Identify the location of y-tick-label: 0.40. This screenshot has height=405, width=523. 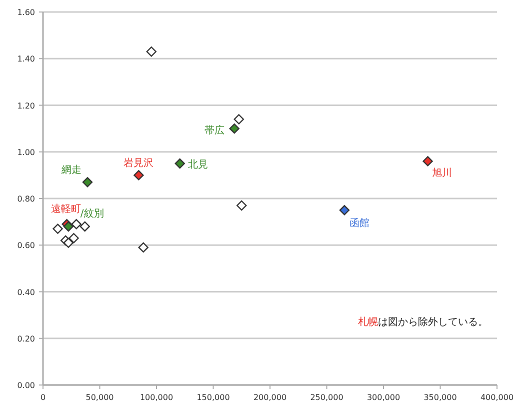
(26, 292).